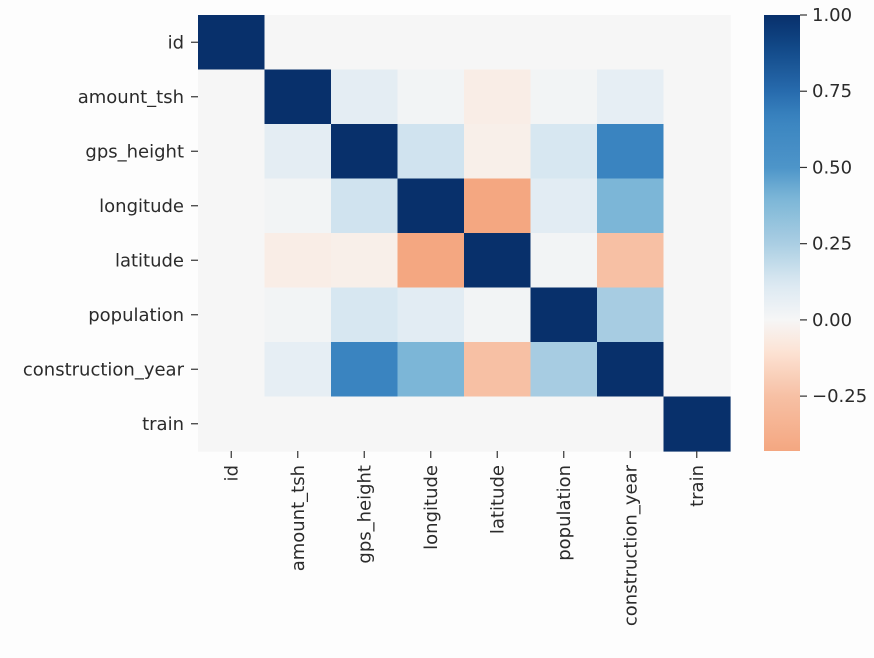 The width and height of the screenshot is (874, 658). What do you see at coordinates (364, 514) in the screenshot?
I see `x-tick-label: gps_height` at bounding box center [364, 514].